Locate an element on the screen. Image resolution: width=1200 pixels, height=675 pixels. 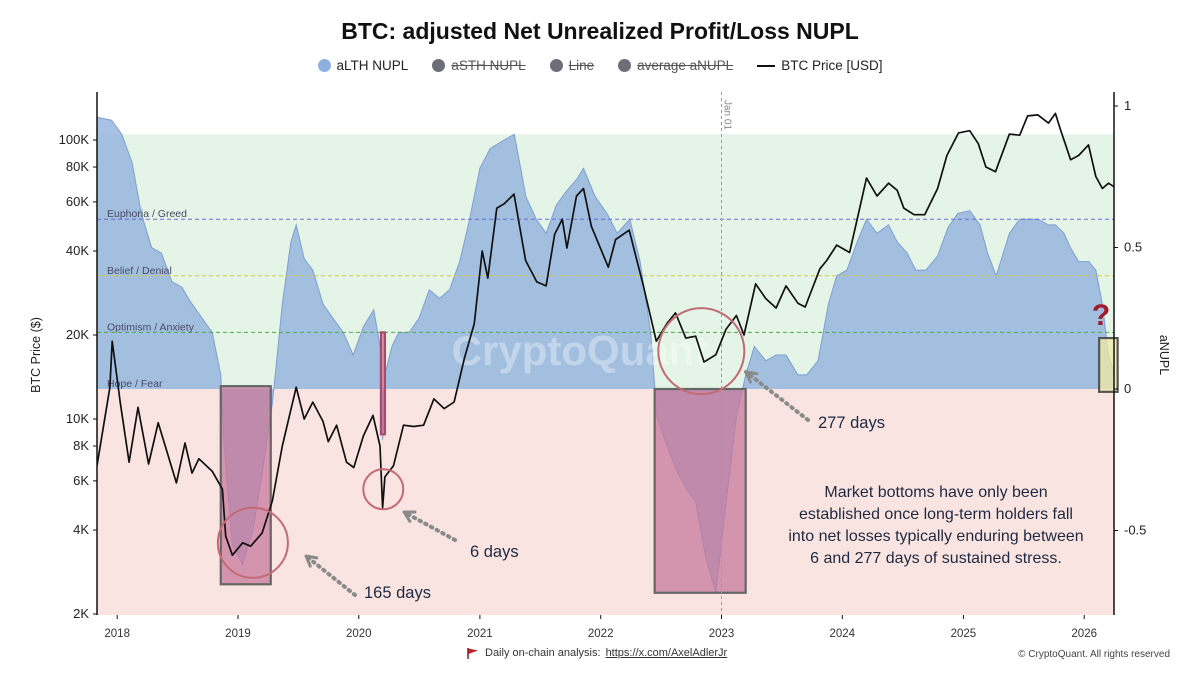
legend-label: average aNUPL is located at coordinates (685, 65).